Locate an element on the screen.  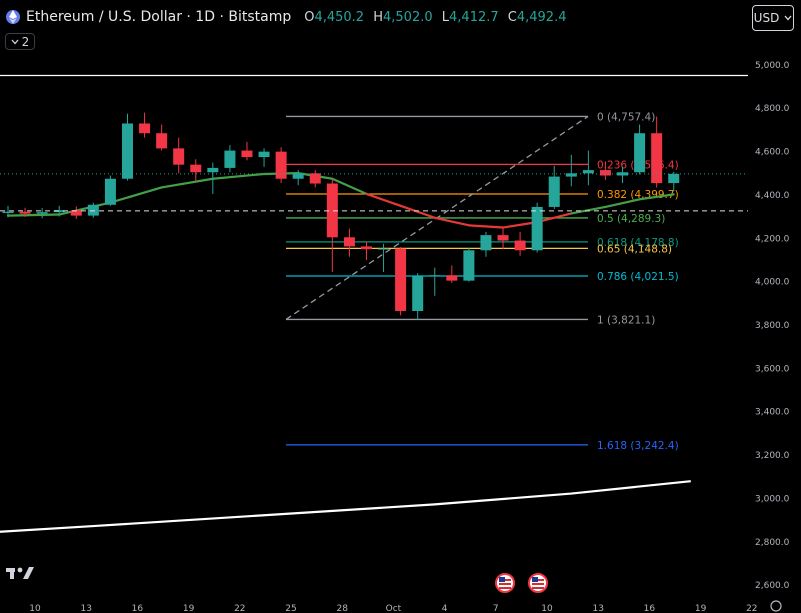
fib-level-label: 0.382 (4,399.7) is located at coordinates (638, 195).